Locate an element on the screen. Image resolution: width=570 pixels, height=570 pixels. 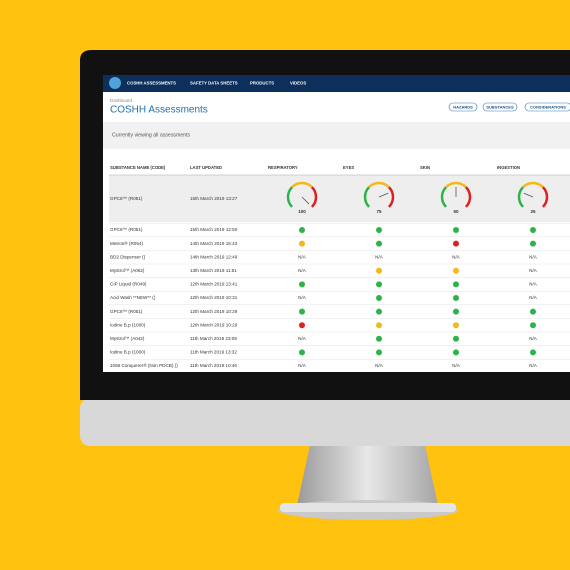
header-button-label: HAZARDS is located at coordinates (463, 106).